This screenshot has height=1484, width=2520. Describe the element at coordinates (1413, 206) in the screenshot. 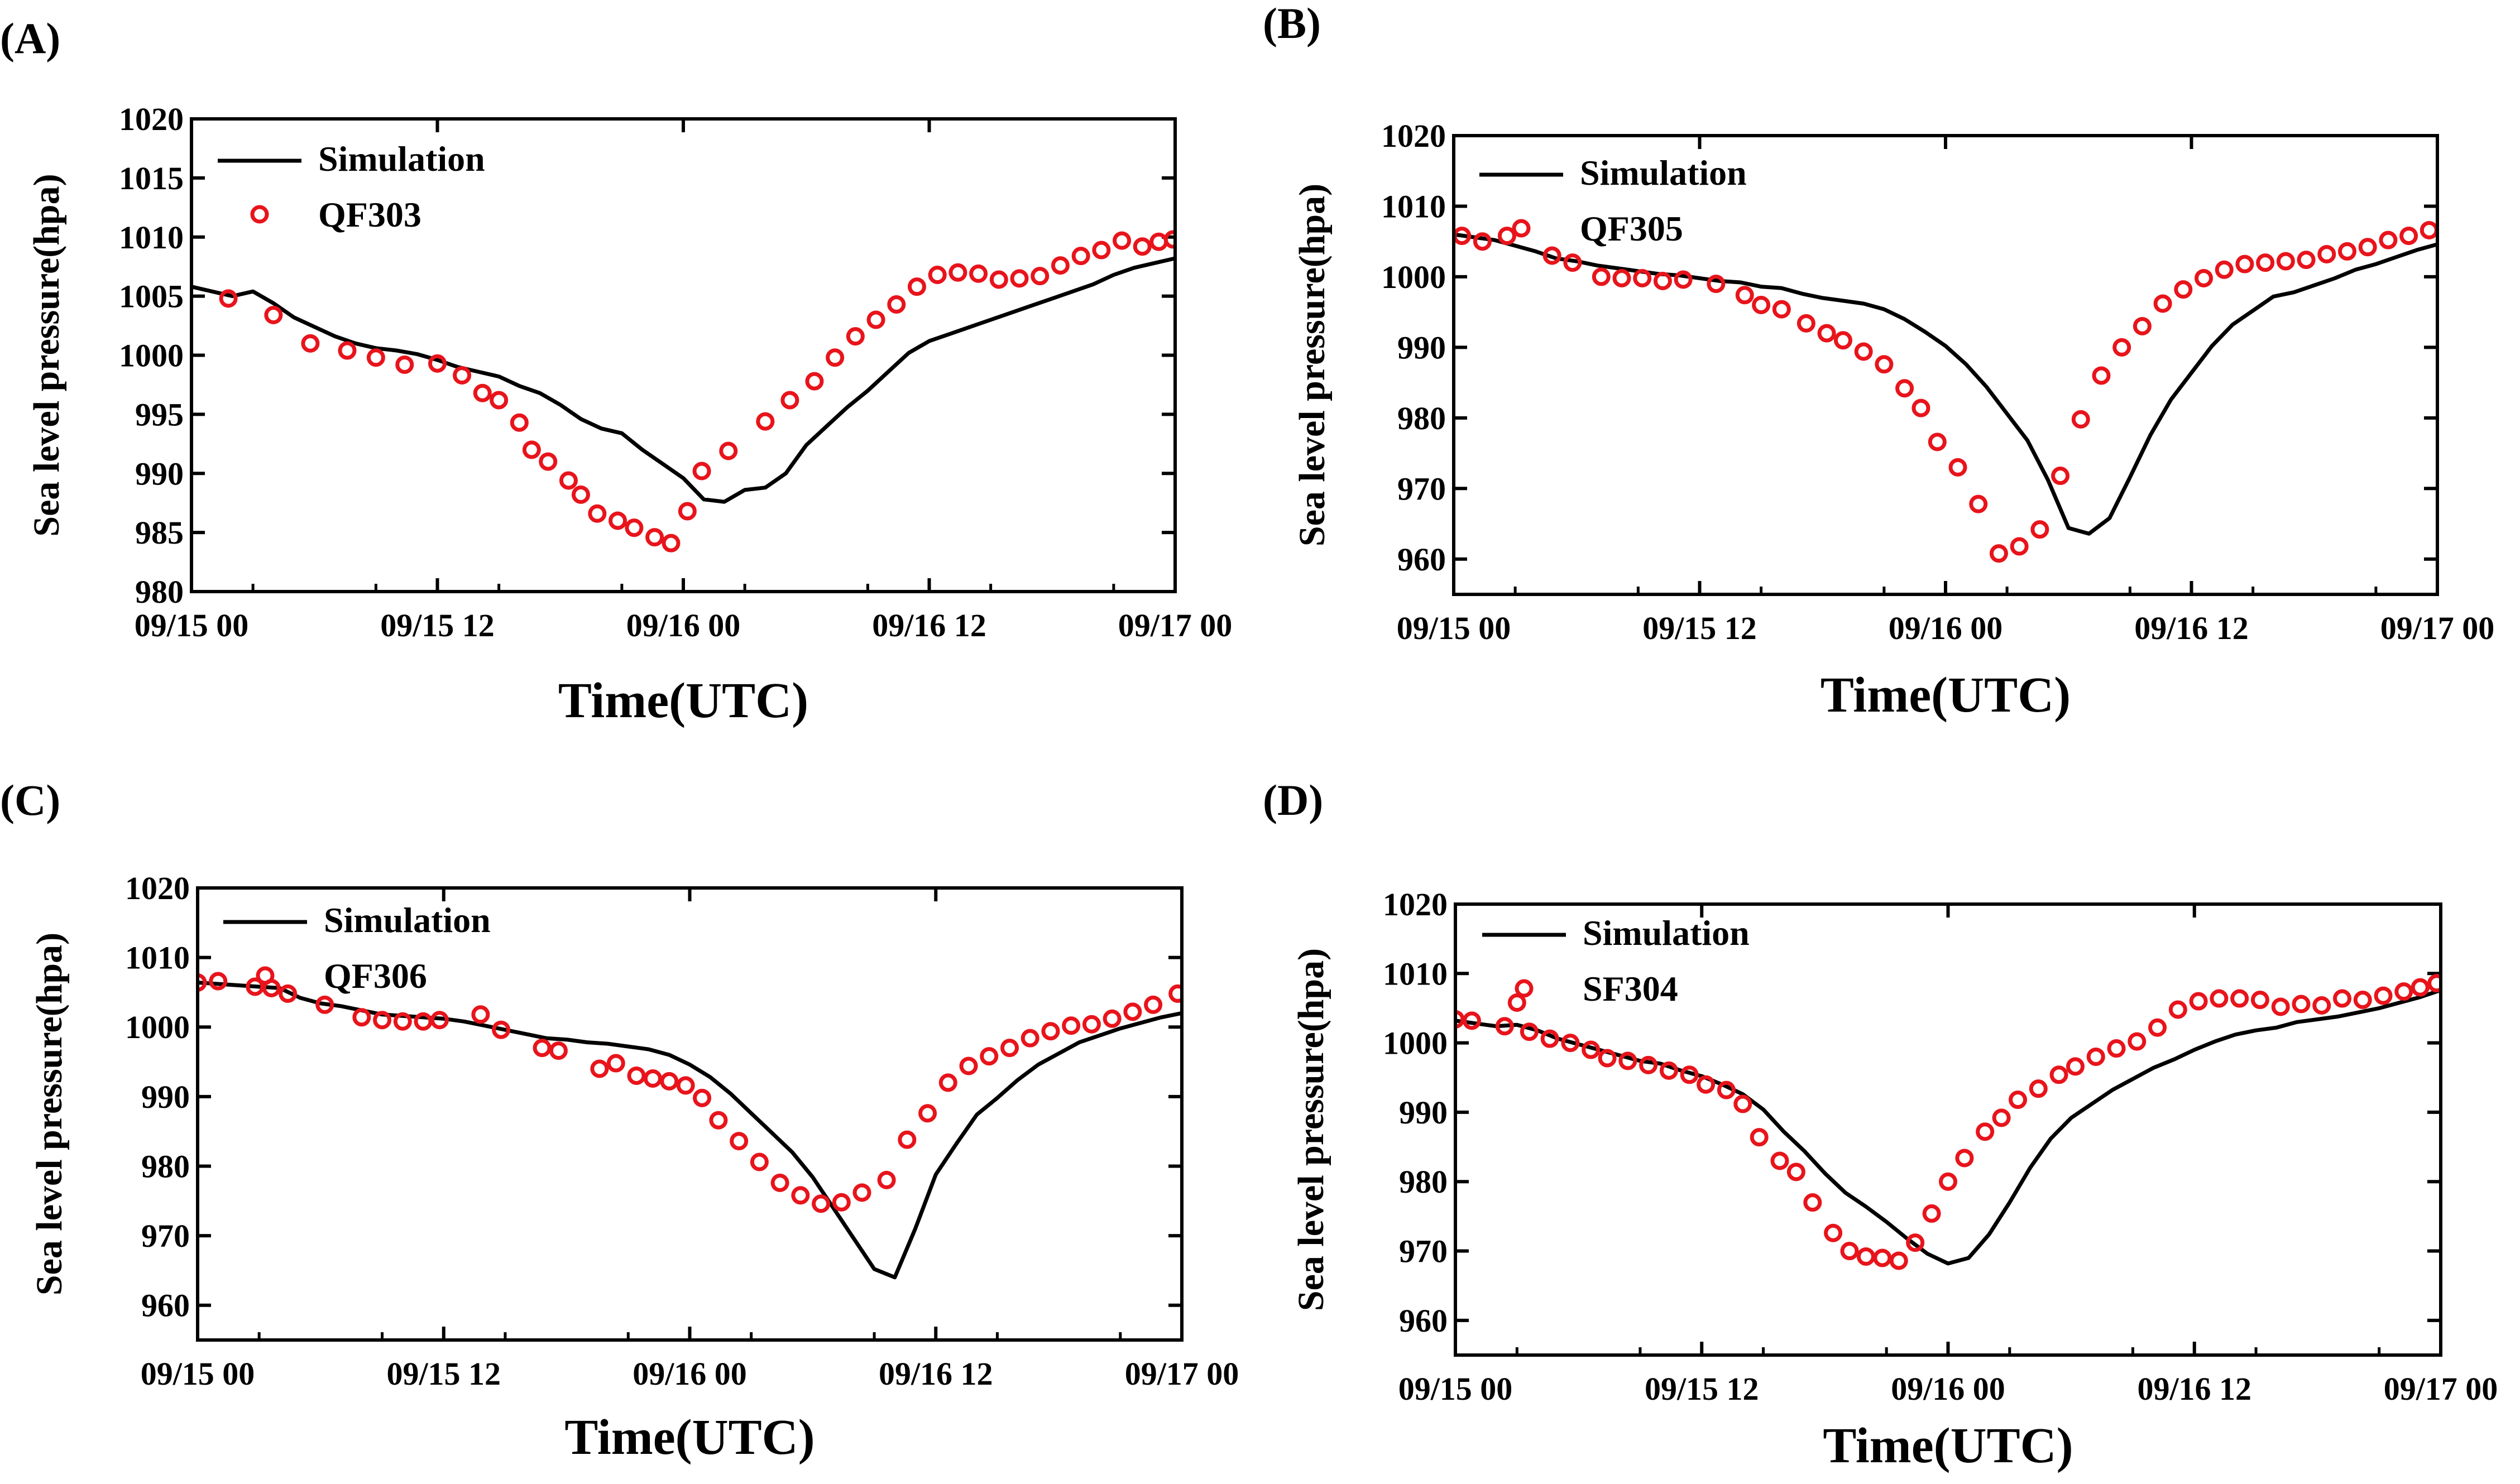

I see `y-tick-label: 1010` at that location.